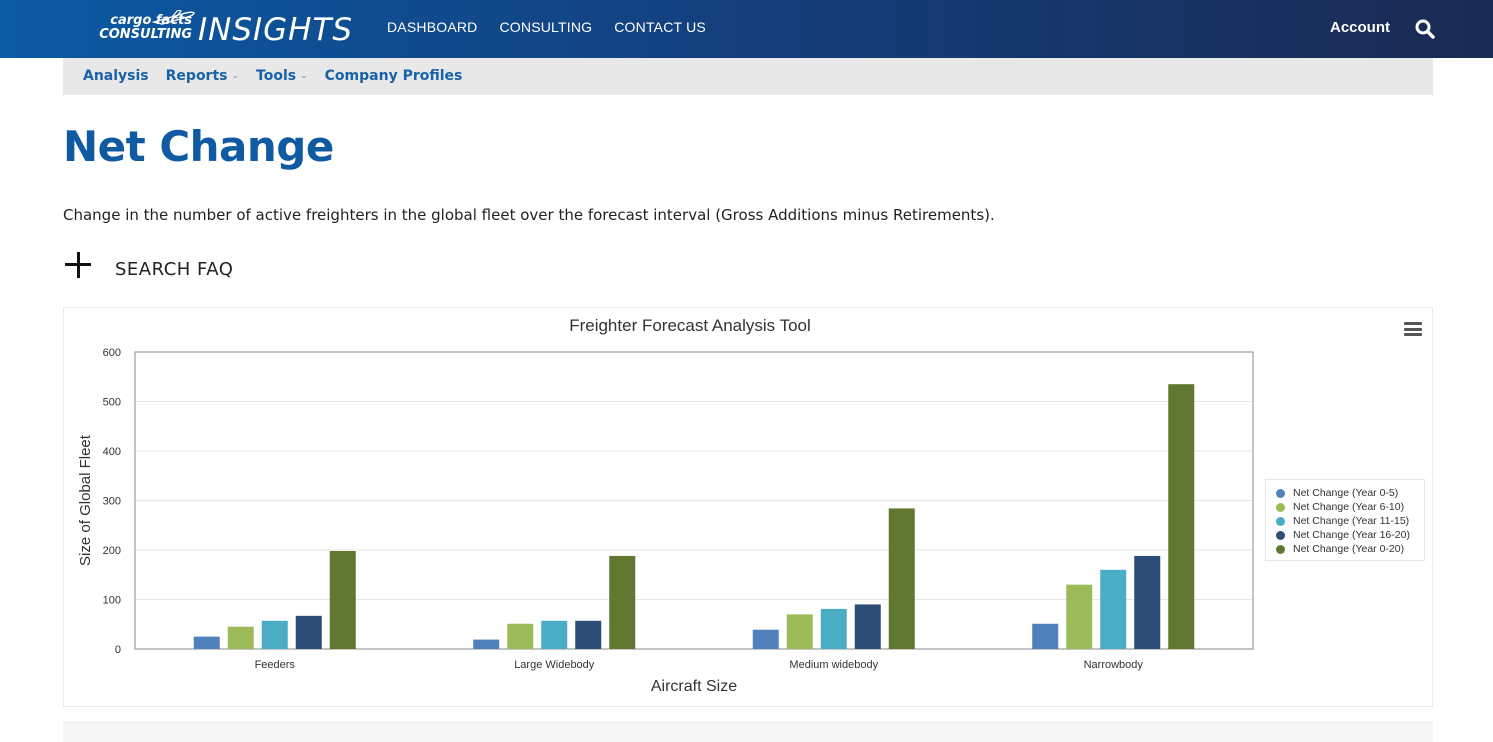 Image resolution: width=1493 pixels, height=742 pixels. What do you see at coordinates (173, 17) in the screenshot?
I see `plane-icon` at bounding box center [173, 17].